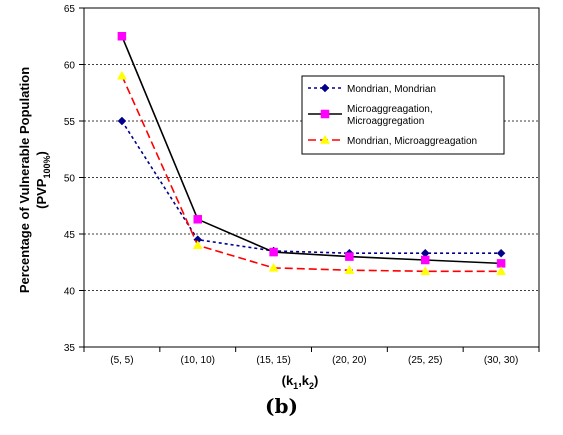  I want to click on legend-square-marker, so click(325, 114).